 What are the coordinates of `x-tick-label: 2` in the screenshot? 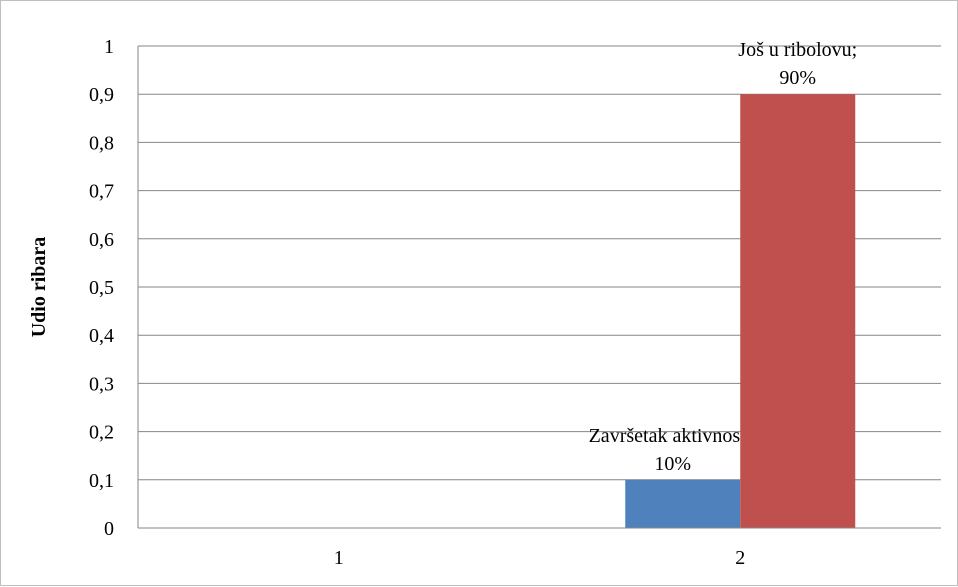 It's located at (740, 558).